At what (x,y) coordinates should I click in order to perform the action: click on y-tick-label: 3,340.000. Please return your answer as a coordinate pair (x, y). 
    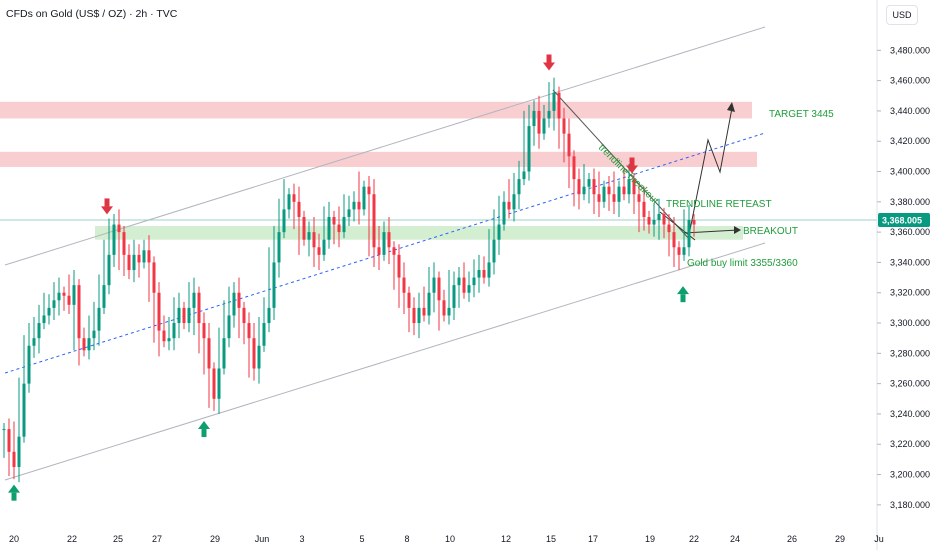
    Looking at the image, I should click on (910, 262).